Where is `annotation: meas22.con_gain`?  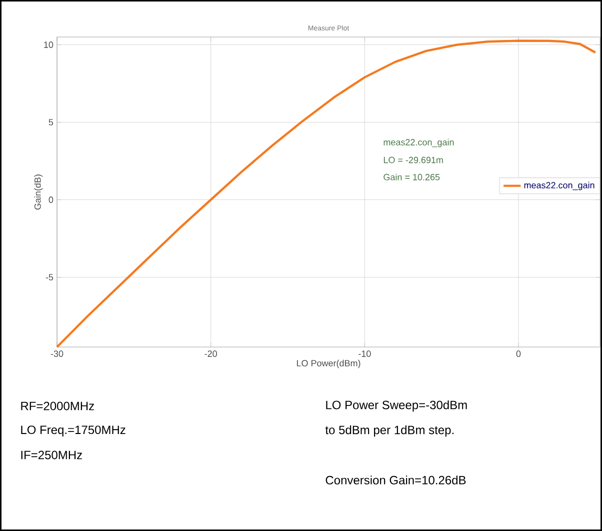 annotation: meas22.con_gain is located at coordinates (419, 143).